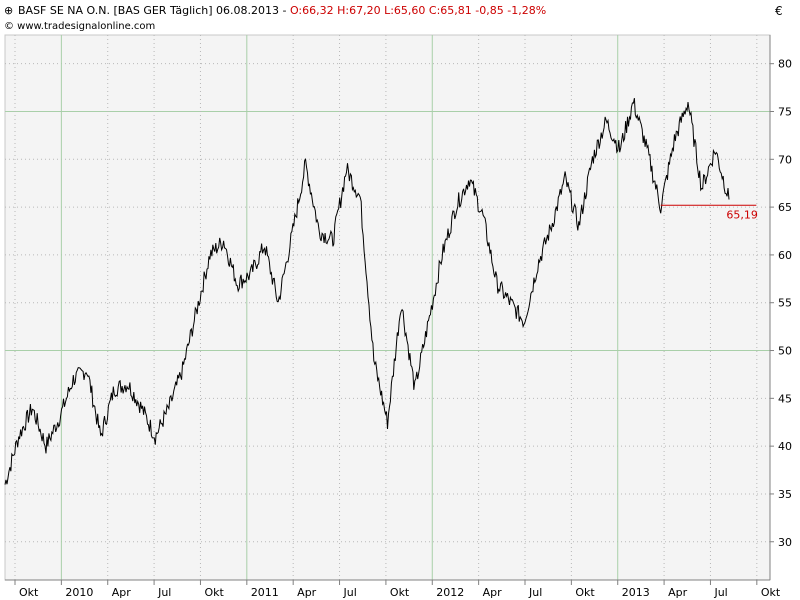  Describe the element at coordinates (785, 207) in the screenshot. I see `y-tick-label: 65` at that location.